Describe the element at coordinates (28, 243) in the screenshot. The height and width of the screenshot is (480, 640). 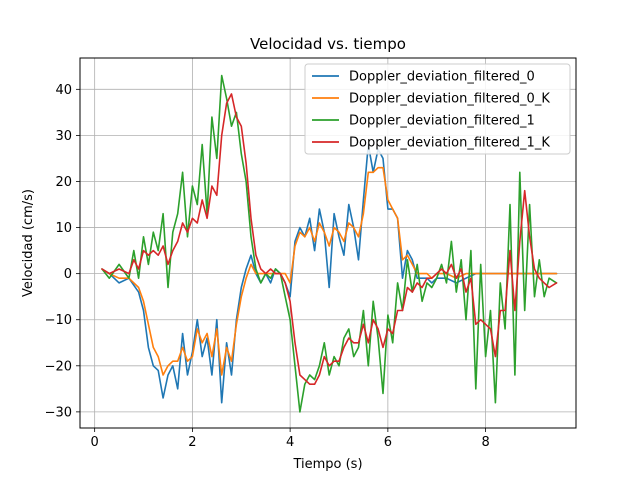
I see `y-axis-label: Velocidad (cm/s)` at that location.